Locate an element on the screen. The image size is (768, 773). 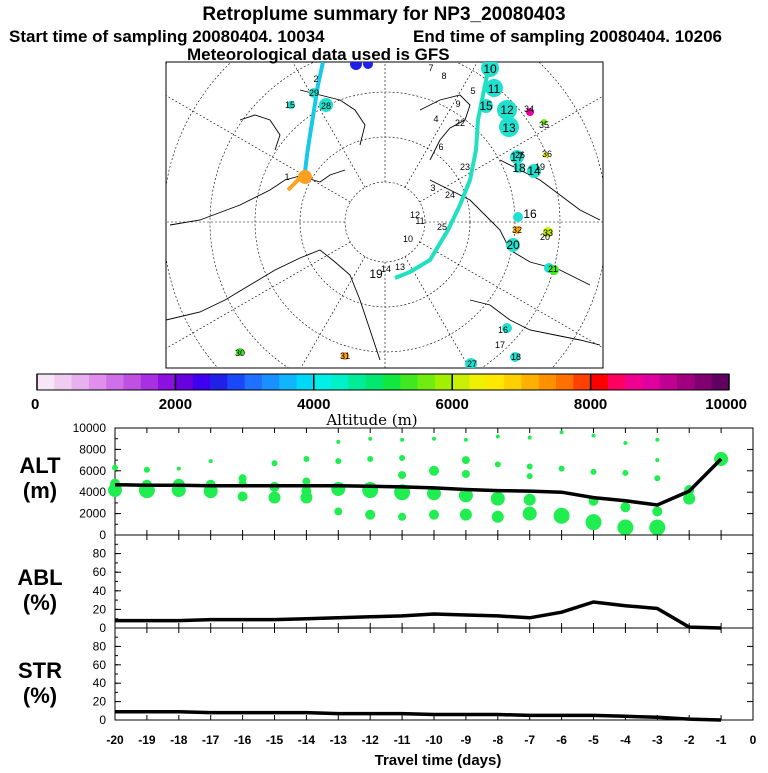
y-tick-label: 2000 is located at coordinates (92, 514).